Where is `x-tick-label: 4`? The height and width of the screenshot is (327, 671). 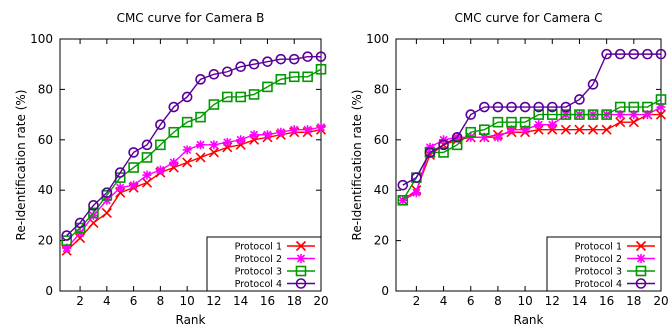
x-tick-label: 4 is located at coordinates (107, 301).